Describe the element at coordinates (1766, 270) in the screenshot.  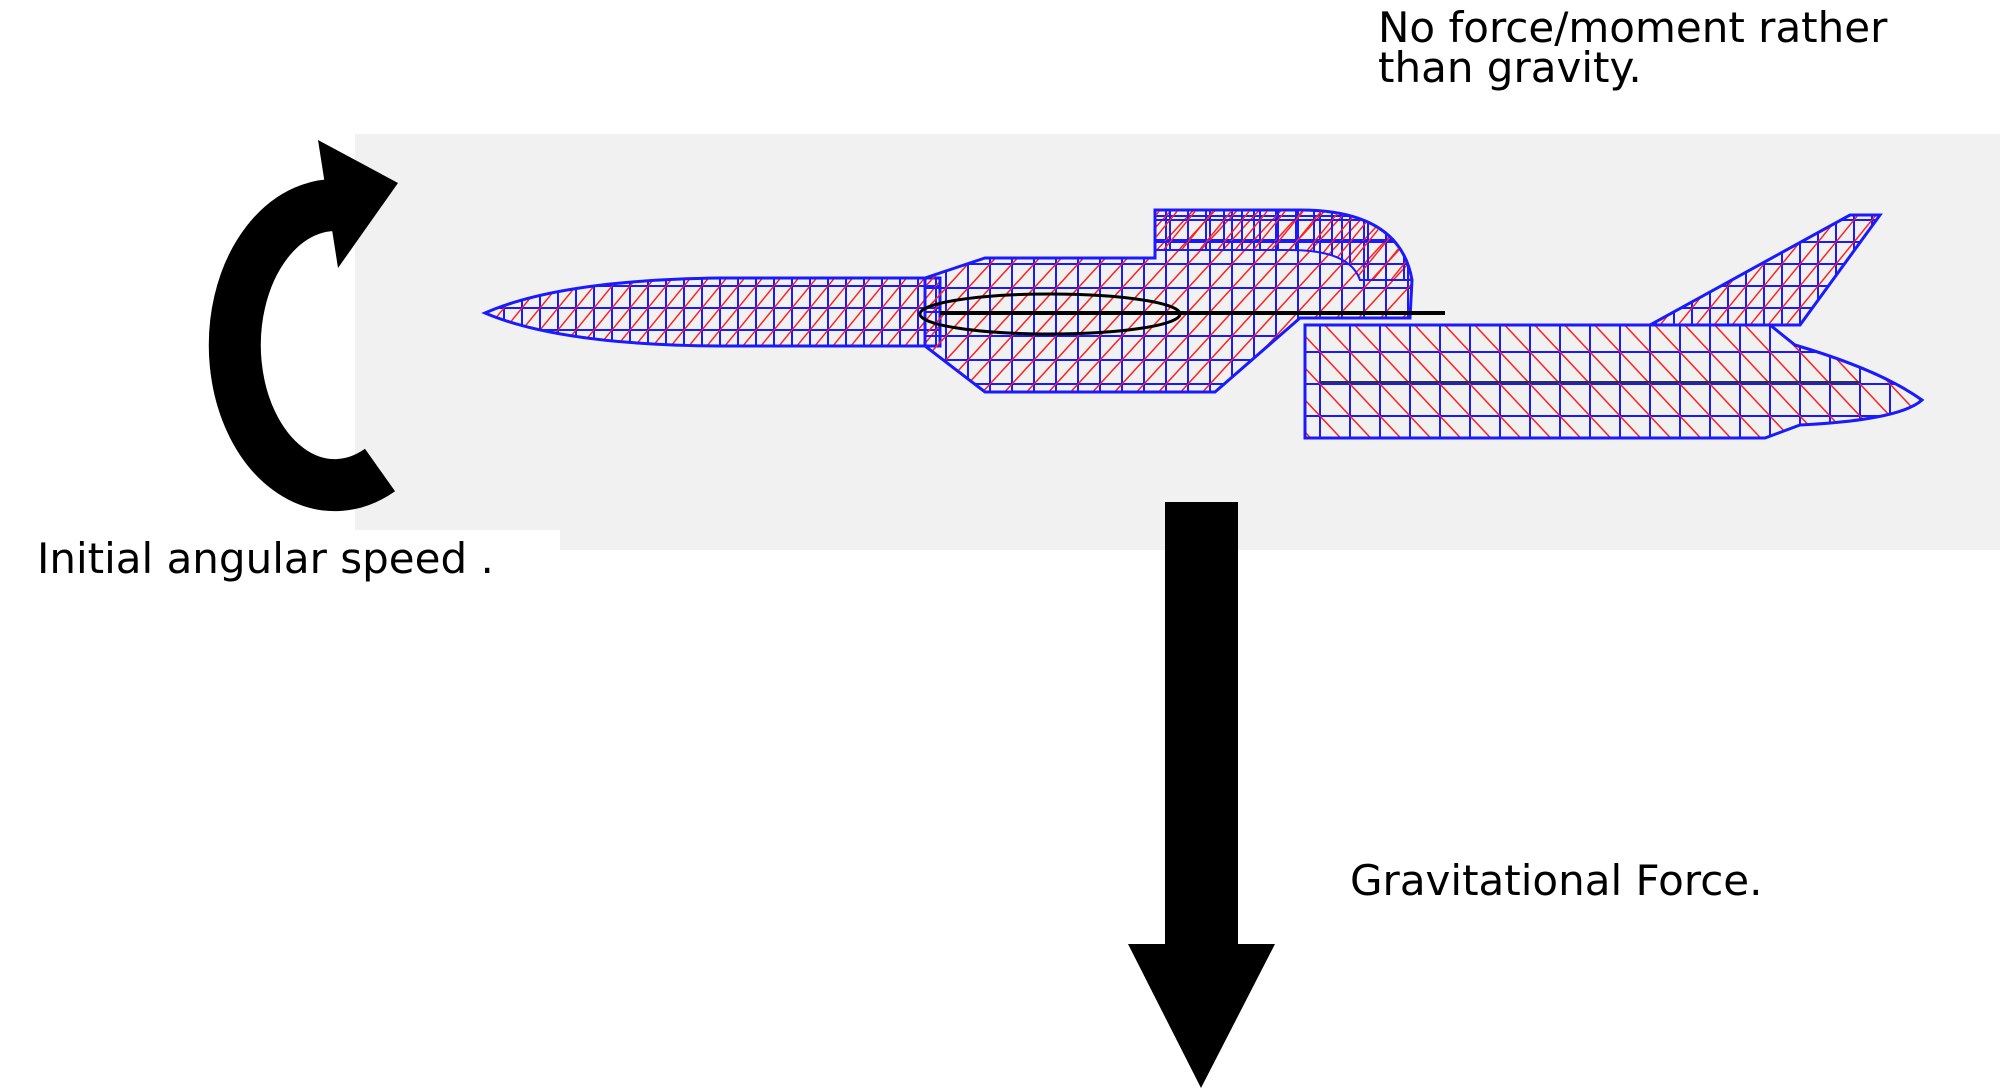
I see `tail-fin` at that location.